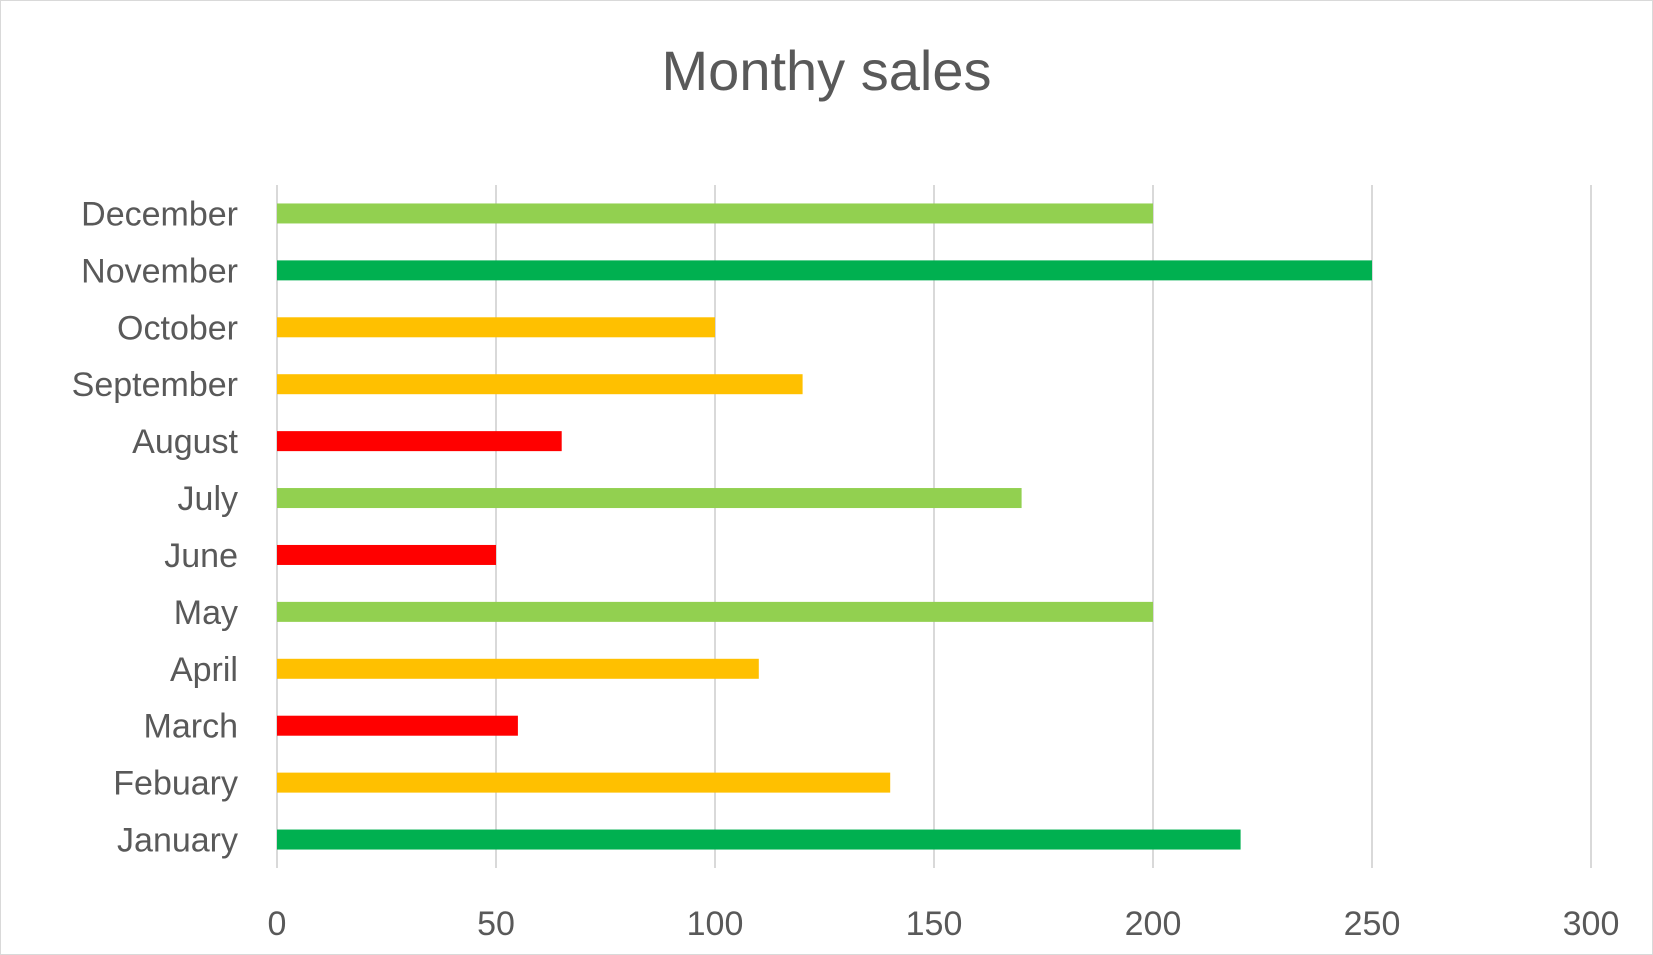  I want to click on category-label: May, so click(206, 613).